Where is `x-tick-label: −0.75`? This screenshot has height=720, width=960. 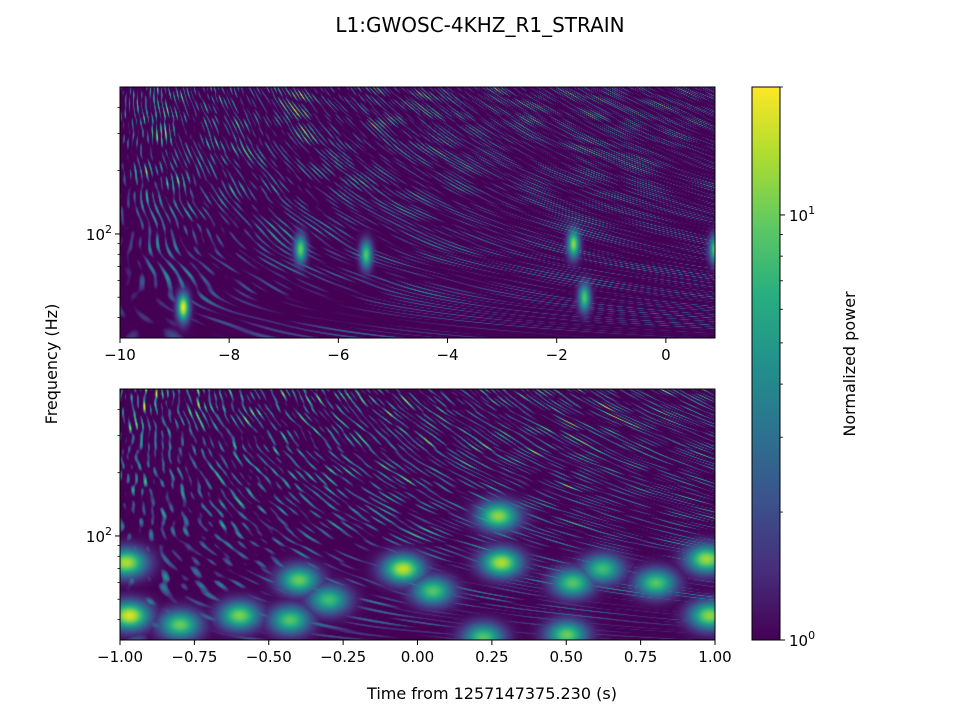 x-tick-label: −0.75 is located at coordinates (194, 657).